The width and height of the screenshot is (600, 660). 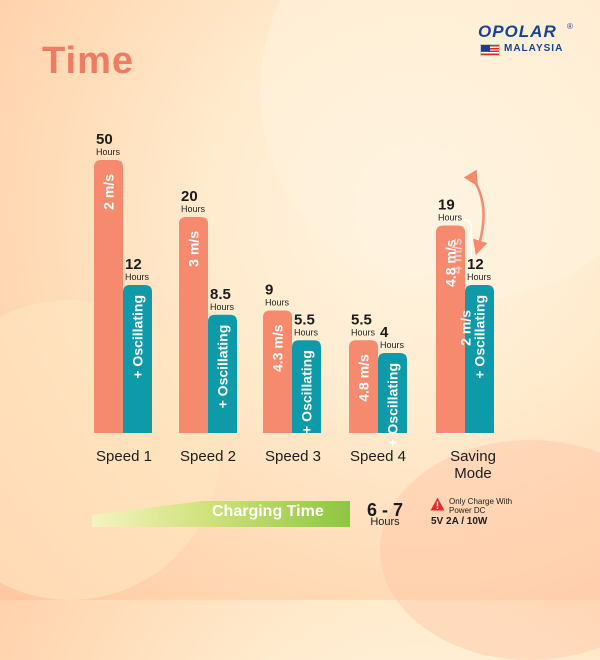 What do you see at coordinates (475, 212) in the screenshot?
I see `cycle-arrow-icon` at bounding box center [475, 212].